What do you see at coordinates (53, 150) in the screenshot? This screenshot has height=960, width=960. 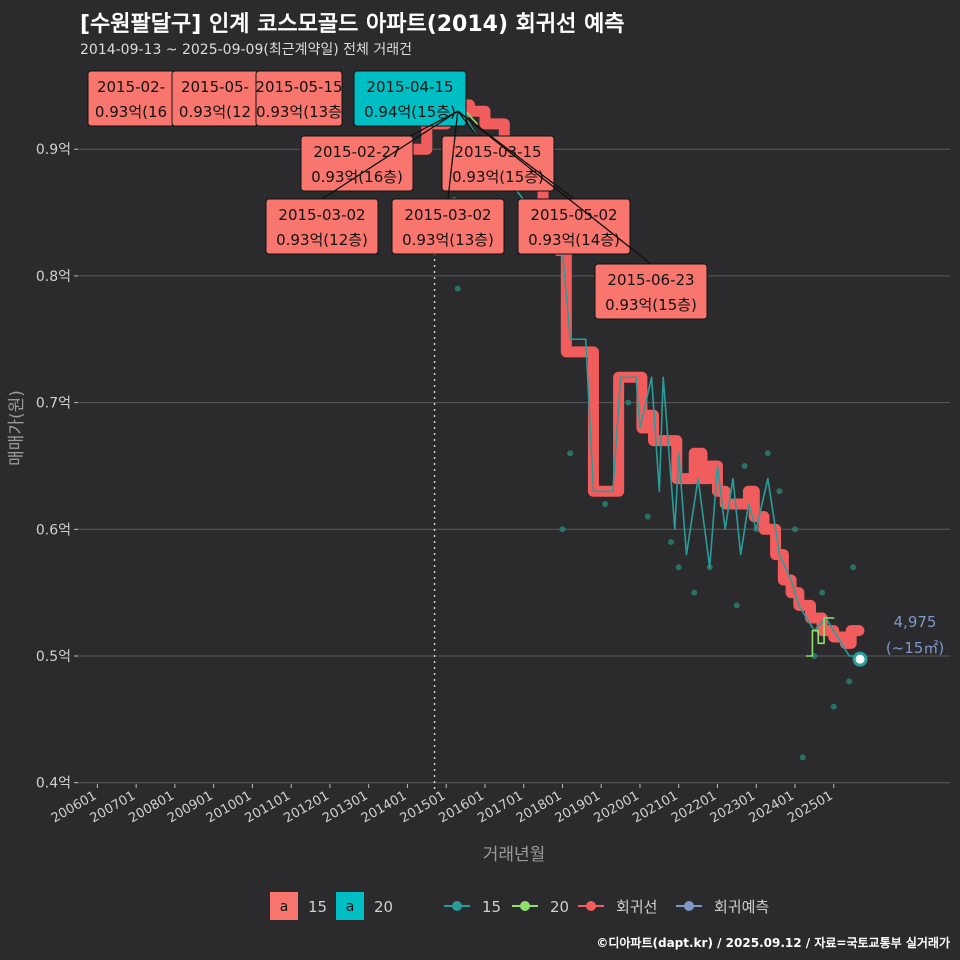 I see `y-tick-label: 0.9억` at bounding box center [53, 150].